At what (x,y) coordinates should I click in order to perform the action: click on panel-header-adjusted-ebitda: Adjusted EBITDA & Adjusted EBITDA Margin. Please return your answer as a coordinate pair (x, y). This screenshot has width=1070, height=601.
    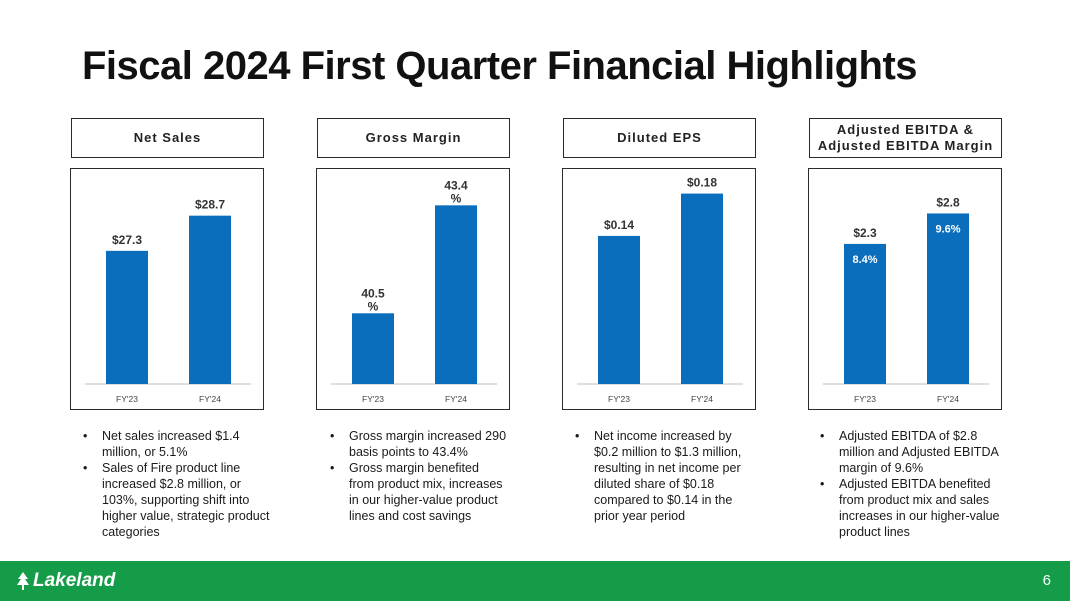
    Looking at the image, I should click on (905, 138).